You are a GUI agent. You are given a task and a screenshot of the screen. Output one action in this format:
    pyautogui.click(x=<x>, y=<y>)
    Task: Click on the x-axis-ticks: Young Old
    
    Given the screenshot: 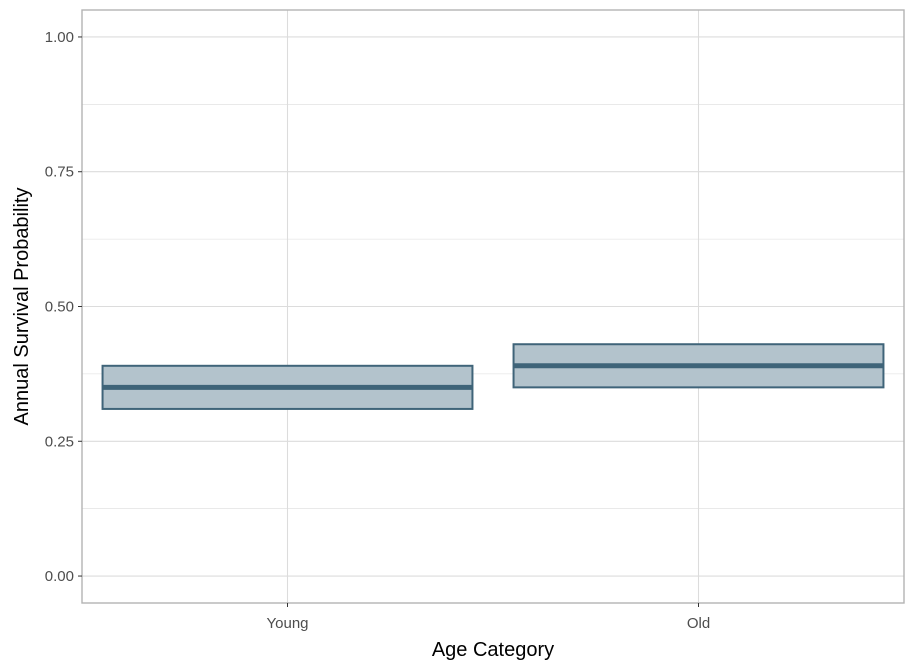 What is the action you would take?
    pyautogui.click(x=488, y=617)
    